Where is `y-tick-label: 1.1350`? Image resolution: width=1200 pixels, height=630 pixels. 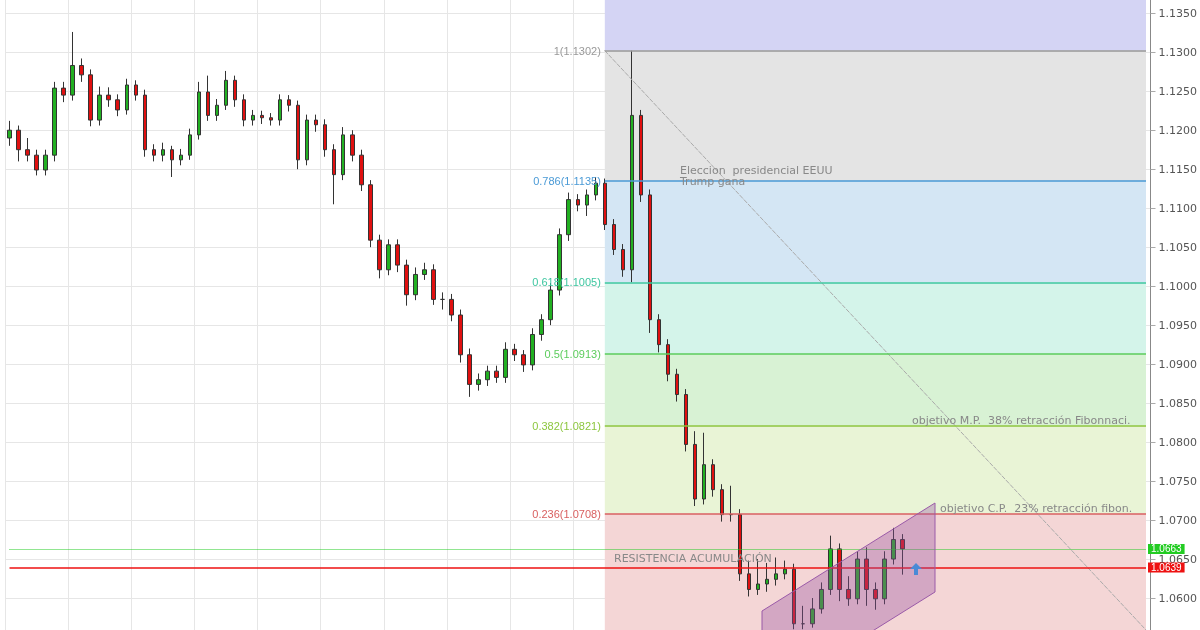 y-tick-label: 1.1350 is located at coordinates (1178, 13).